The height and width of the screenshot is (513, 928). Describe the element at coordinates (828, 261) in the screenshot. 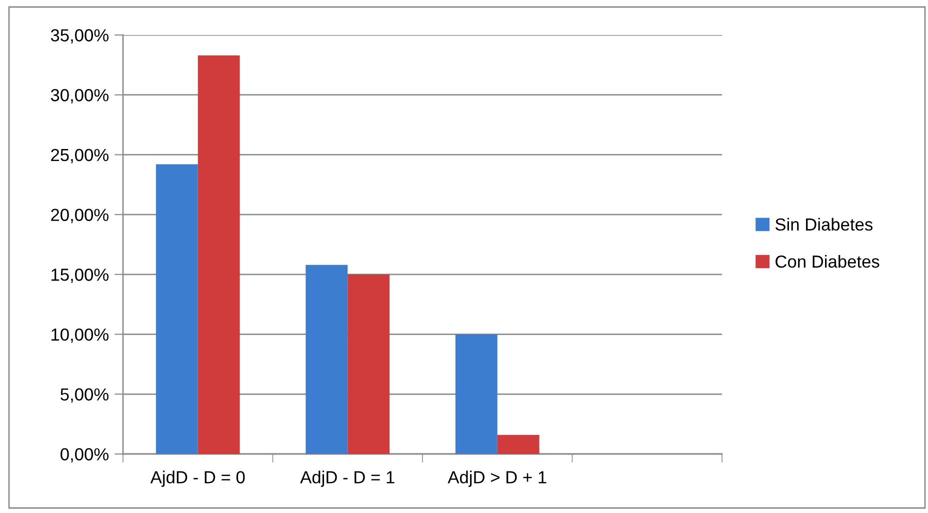

I see `legend-label: Con Diabetes` at that location.